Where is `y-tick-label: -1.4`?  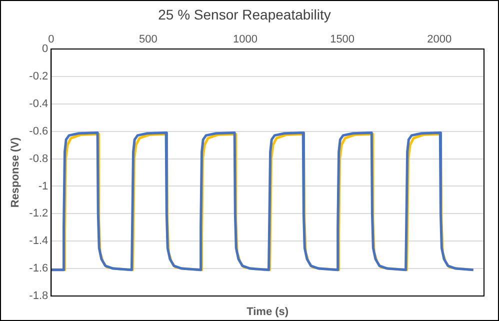
y-tick-label: -1.4 is located at coordinates (38, 241).